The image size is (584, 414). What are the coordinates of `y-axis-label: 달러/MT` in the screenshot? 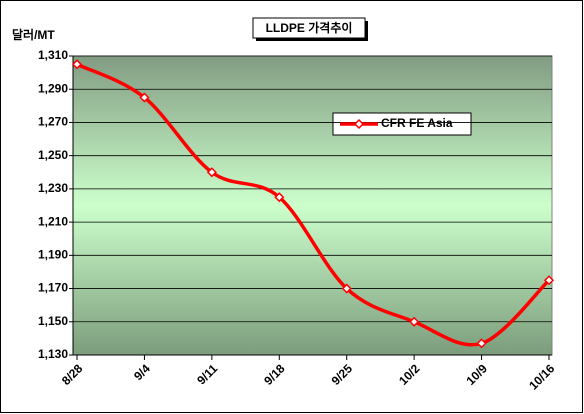 It's located at (33, 34).